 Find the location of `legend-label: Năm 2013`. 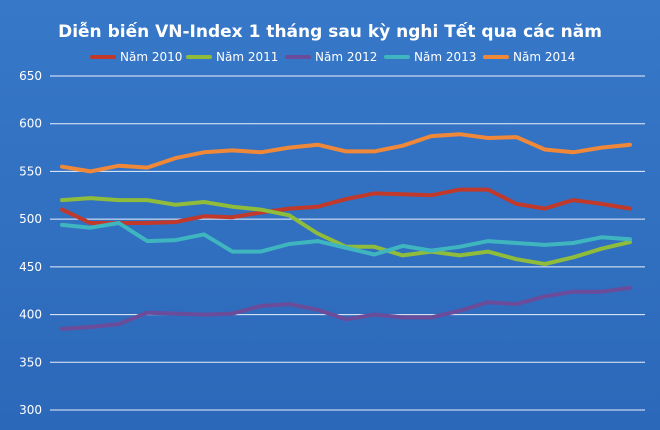

legend-label: Năm 2013 is located at coordinates (445, 57).